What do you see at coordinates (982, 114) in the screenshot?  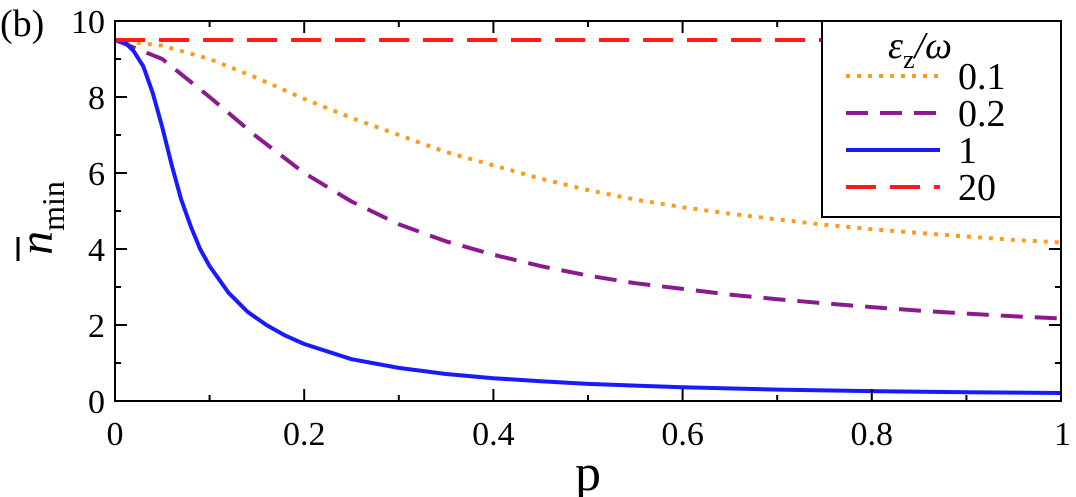 I see `legend-label-0.2: 0.2` at bounding box center [982, 114].